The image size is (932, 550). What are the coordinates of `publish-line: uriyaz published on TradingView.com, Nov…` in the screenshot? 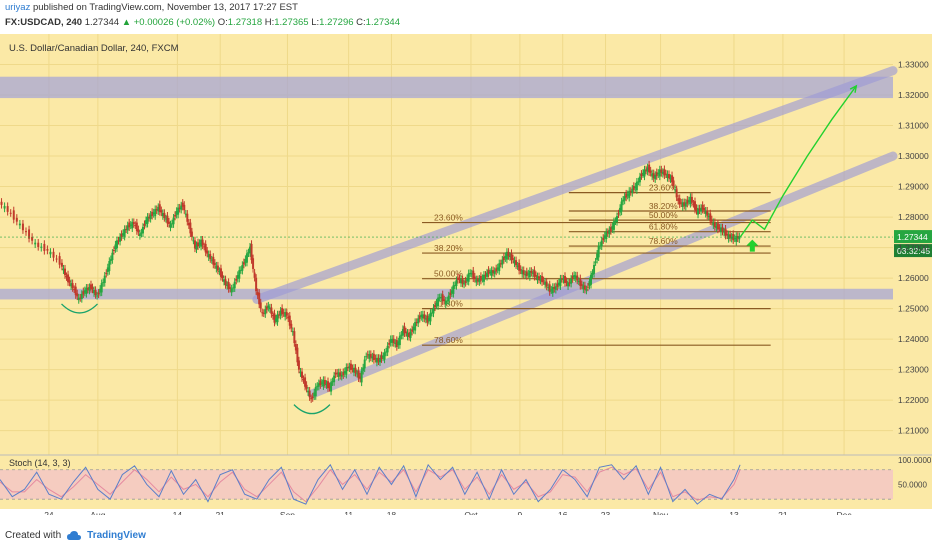 It's located at (468, 9).